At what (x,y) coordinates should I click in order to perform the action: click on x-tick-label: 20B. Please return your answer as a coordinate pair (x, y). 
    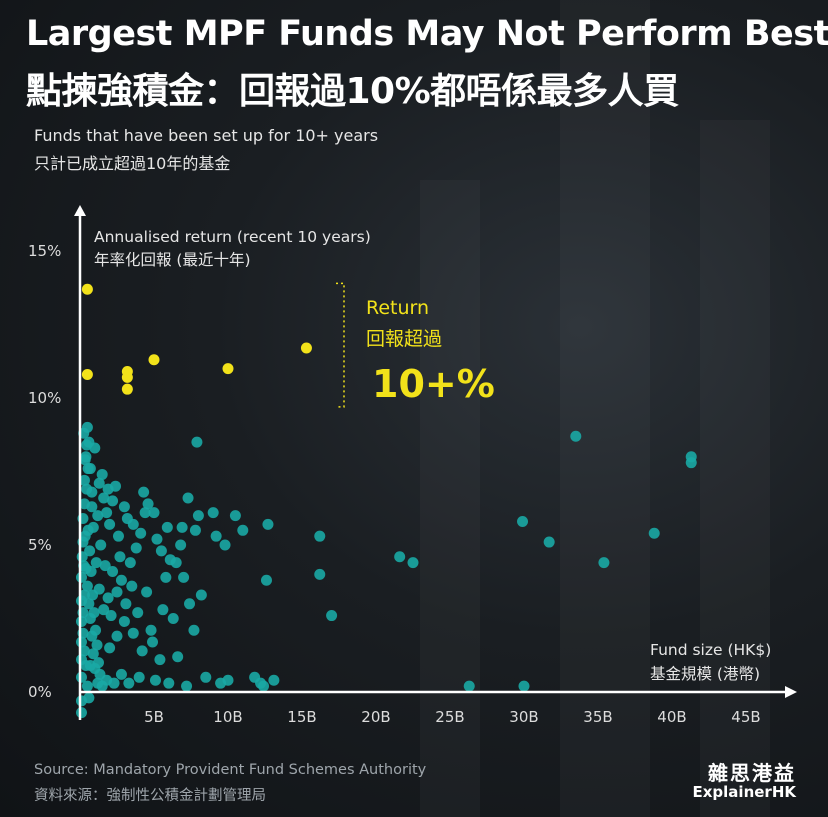
    Looking at the image, I should click on (375, 717).